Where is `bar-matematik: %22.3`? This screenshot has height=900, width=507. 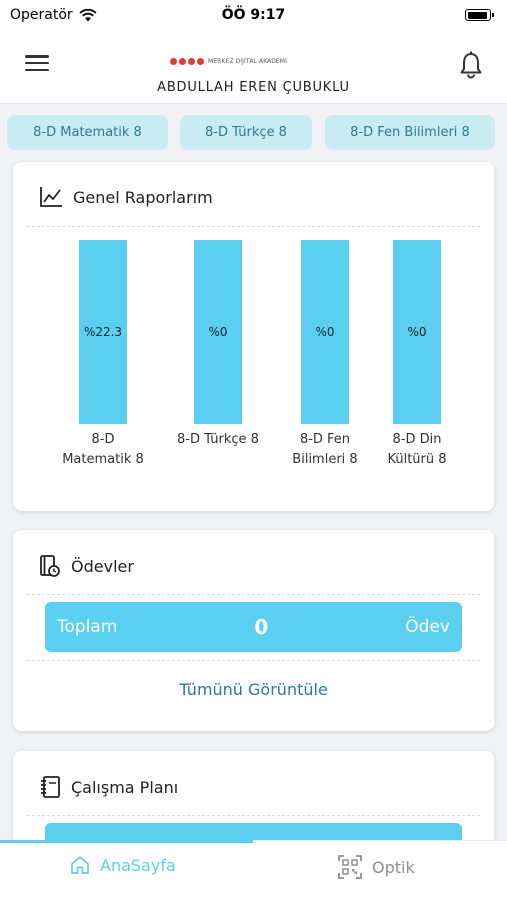
bar-matematik: %22.3 is located at coordinates (103, 332).